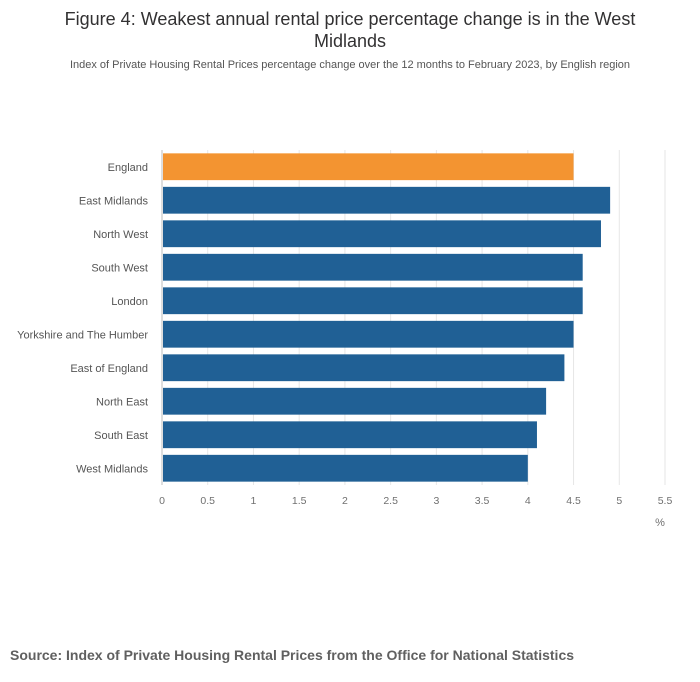 The width and height of the screenshot is (700, 682). Describe the element at coordinates (129, 302) in the screenshot. I see `category-label: London` at that location.